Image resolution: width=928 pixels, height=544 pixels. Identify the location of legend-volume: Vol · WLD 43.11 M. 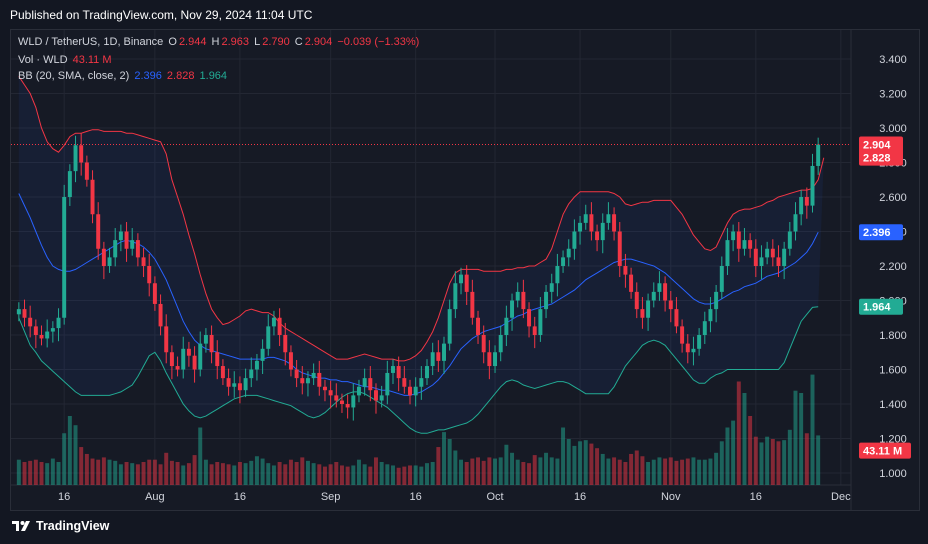
(66, 60).